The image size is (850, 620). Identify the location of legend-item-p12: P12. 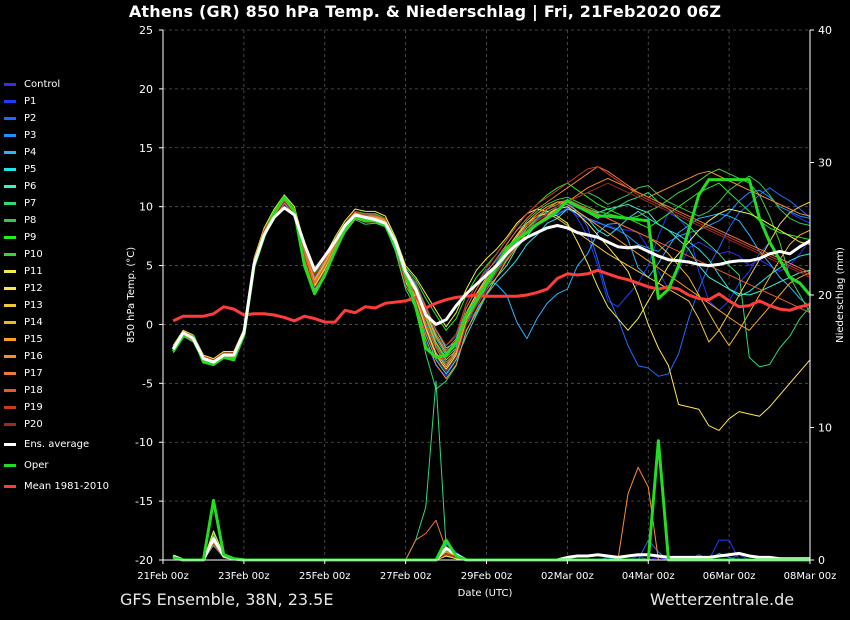
(69, 288).